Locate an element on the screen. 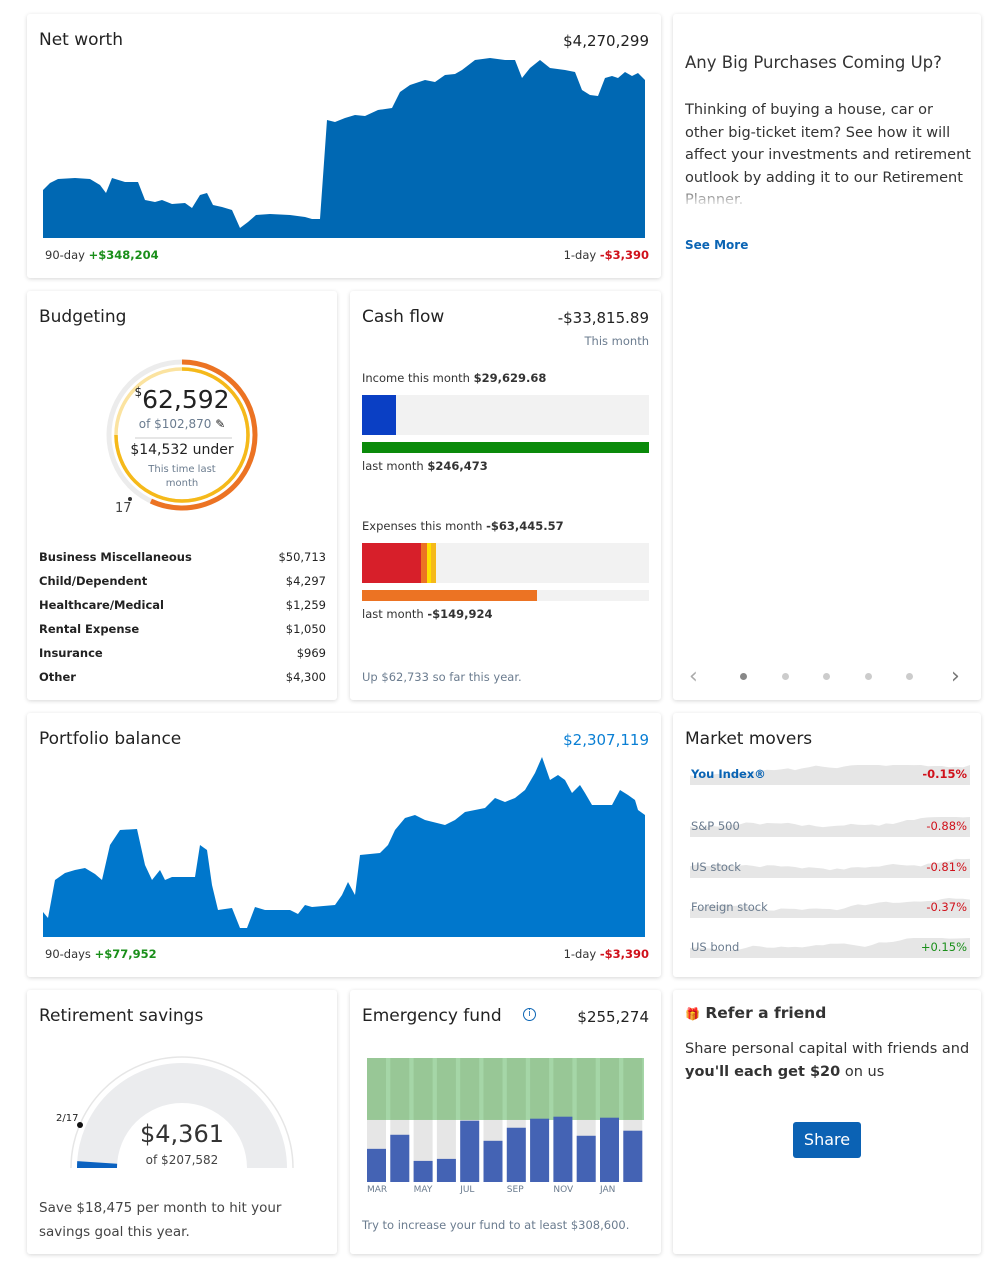  budget-category-row: Healthcare/Medical $1,259 is located at coordinates (182, 605).